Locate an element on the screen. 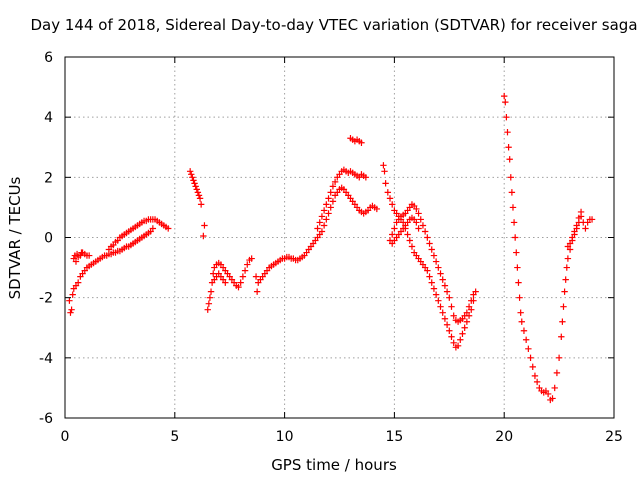 The image size is (640, 480). y-tick-label: -2 is located at coordinates (46, 299).